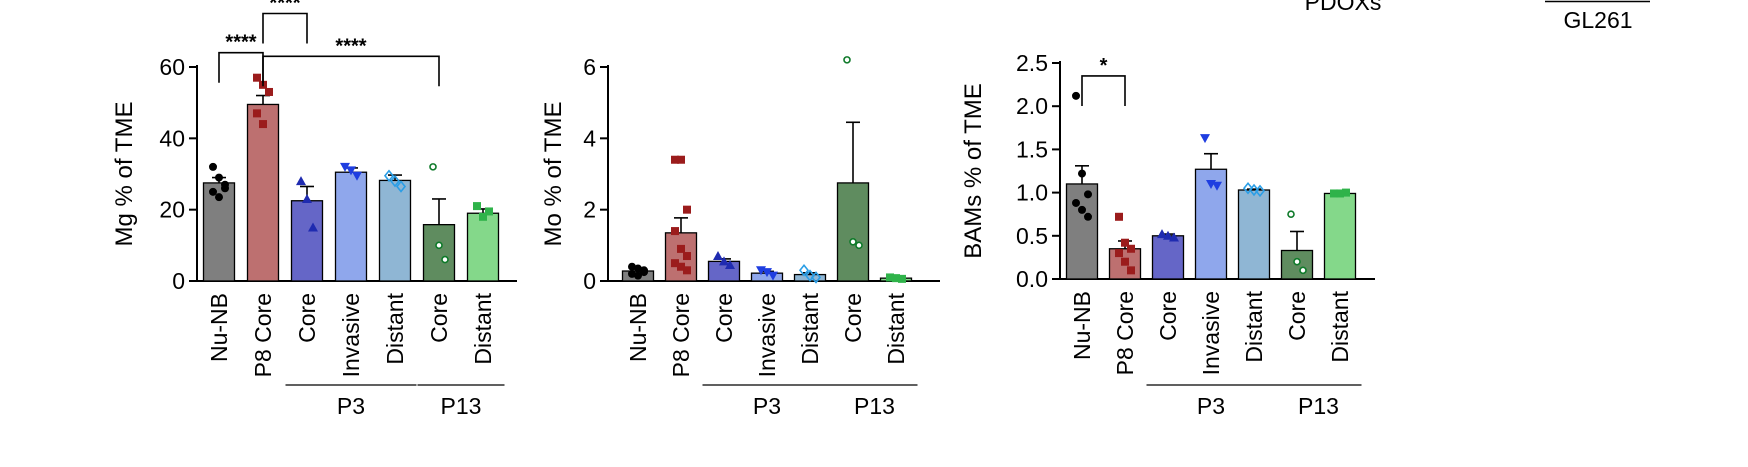 This screenshot has height=467, width=1748. What do you see at coordinates (1032, 236) in the screenshot?
I see `y-tick-label: 0.5` at bounding box center [1032, 236].